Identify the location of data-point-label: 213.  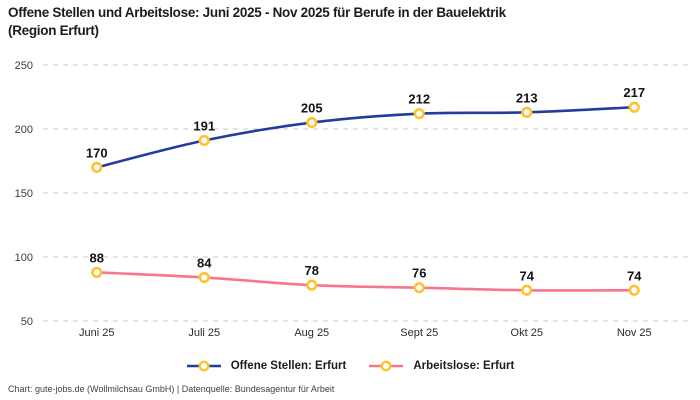
(527, 97).